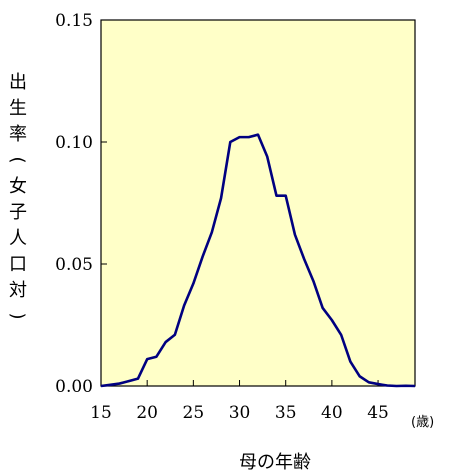 The image size is (449, 471). I want to click on x-tick-label: 25, so click(194, 413).